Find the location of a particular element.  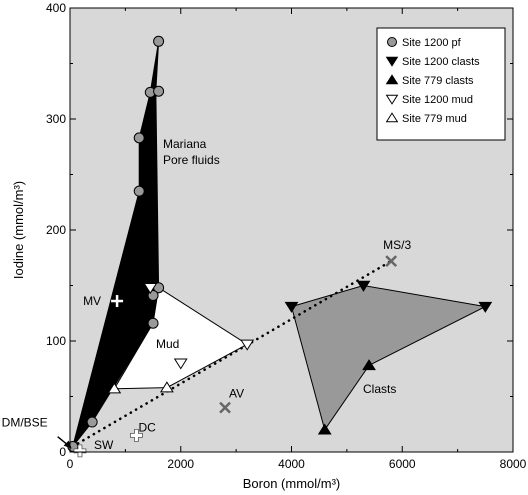

region-label-line: Clasts is located at coordinates (379, 389).